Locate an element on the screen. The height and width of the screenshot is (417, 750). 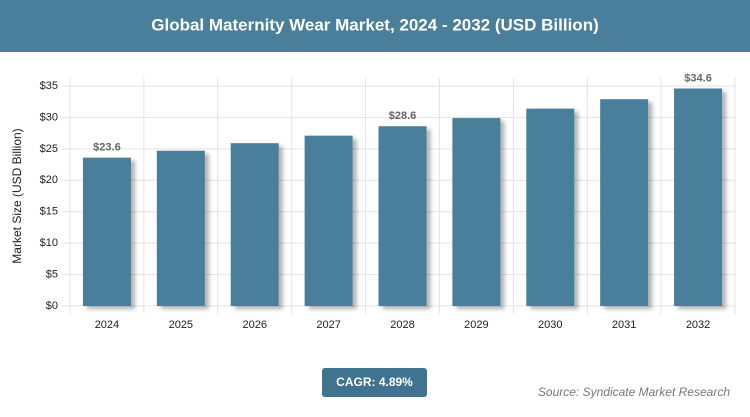
y-tick-label: $30 is located at coordinates (49, 117).